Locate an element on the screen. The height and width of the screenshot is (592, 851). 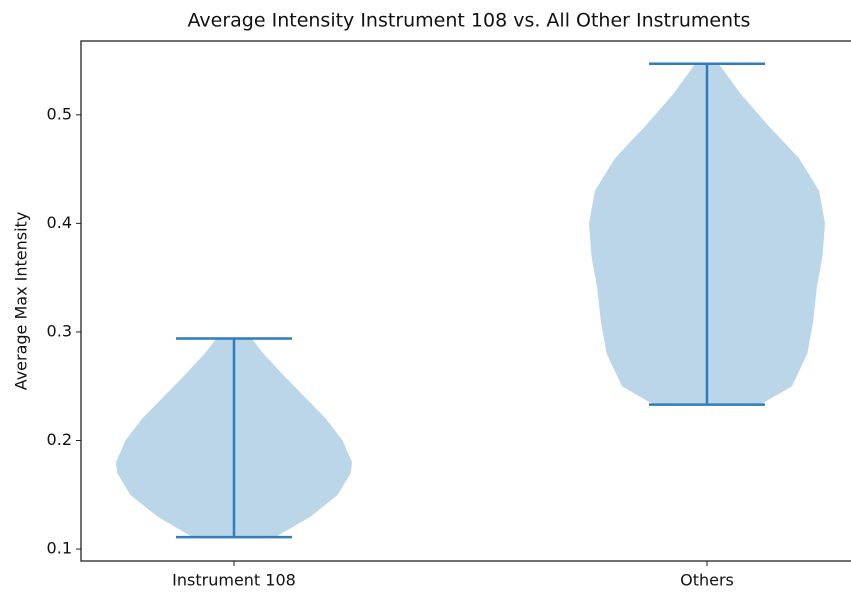
x-tick-label: Instrument 108 is located at coordinates (234, 580).